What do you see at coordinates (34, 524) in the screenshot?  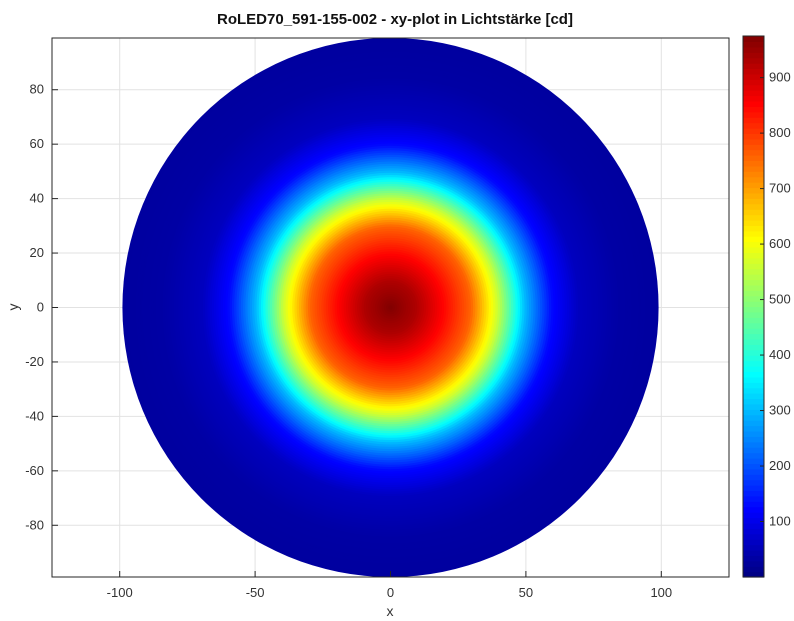 I see `y-tick-label: -80` at bounding box center [34, 524].